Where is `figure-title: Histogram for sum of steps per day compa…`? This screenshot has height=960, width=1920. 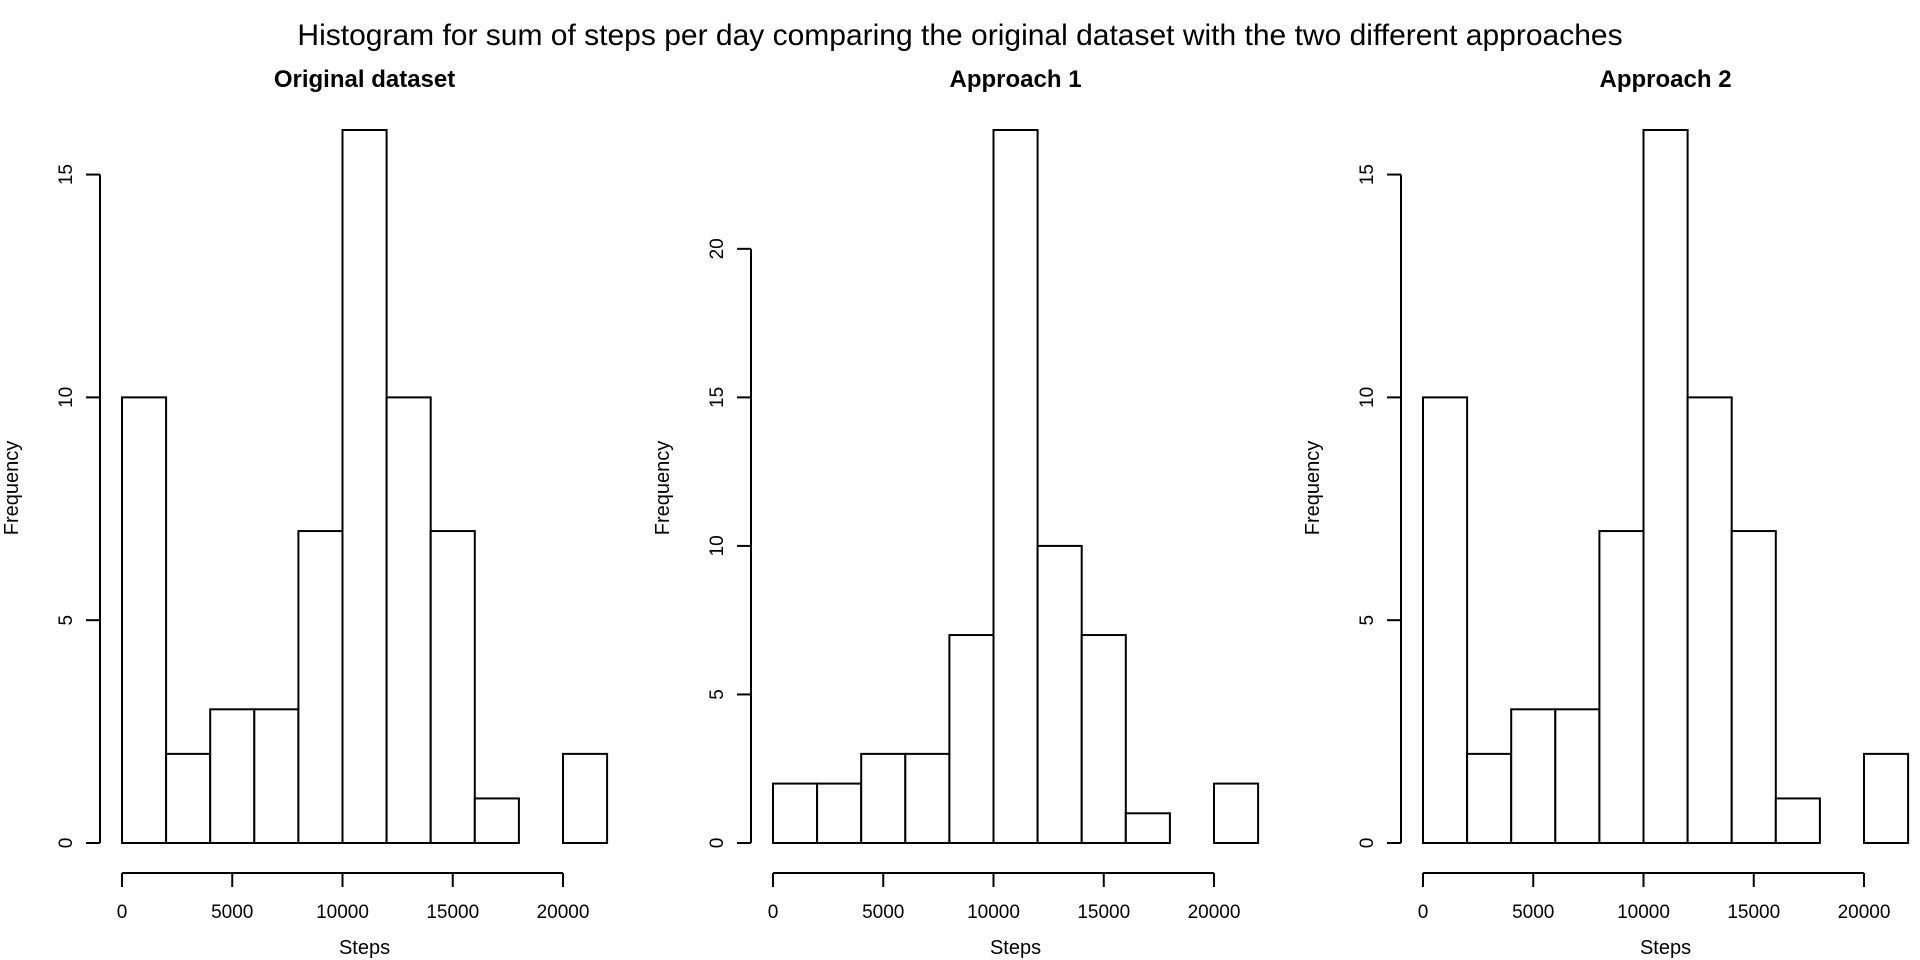
figure-title: Histogram for sum of steps per day compa… is located at coordinates (959, 35).